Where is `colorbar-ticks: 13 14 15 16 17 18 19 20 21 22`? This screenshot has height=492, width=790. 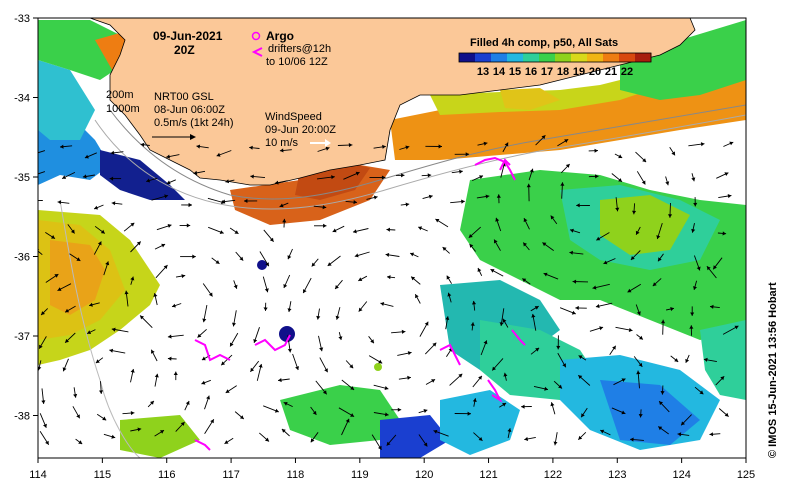
colorbar-ticks: 13 14 15 16 17 18 19 20 21 22 is located at coordinates (555, 72).